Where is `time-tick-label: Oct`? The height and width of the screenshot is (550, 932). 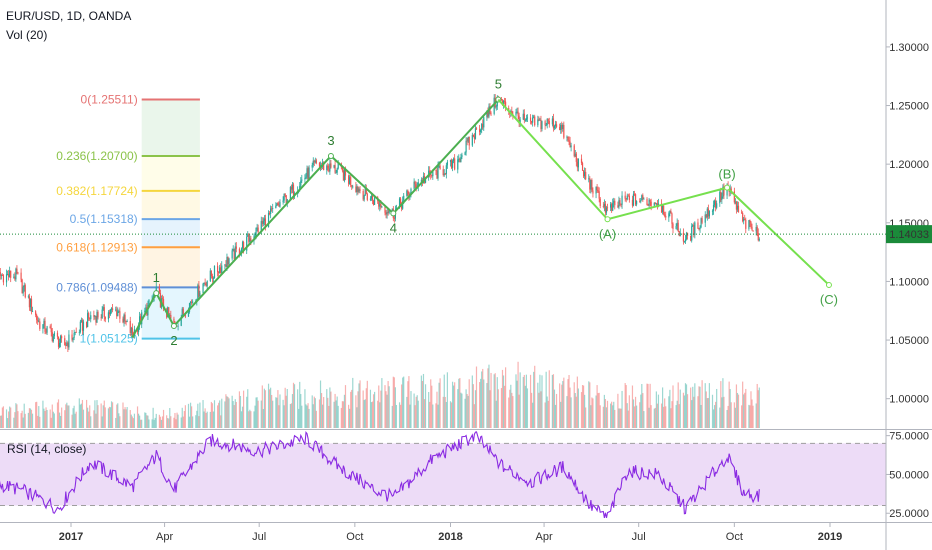
time-tick-label: Oct is located at coordinates (734, 537).